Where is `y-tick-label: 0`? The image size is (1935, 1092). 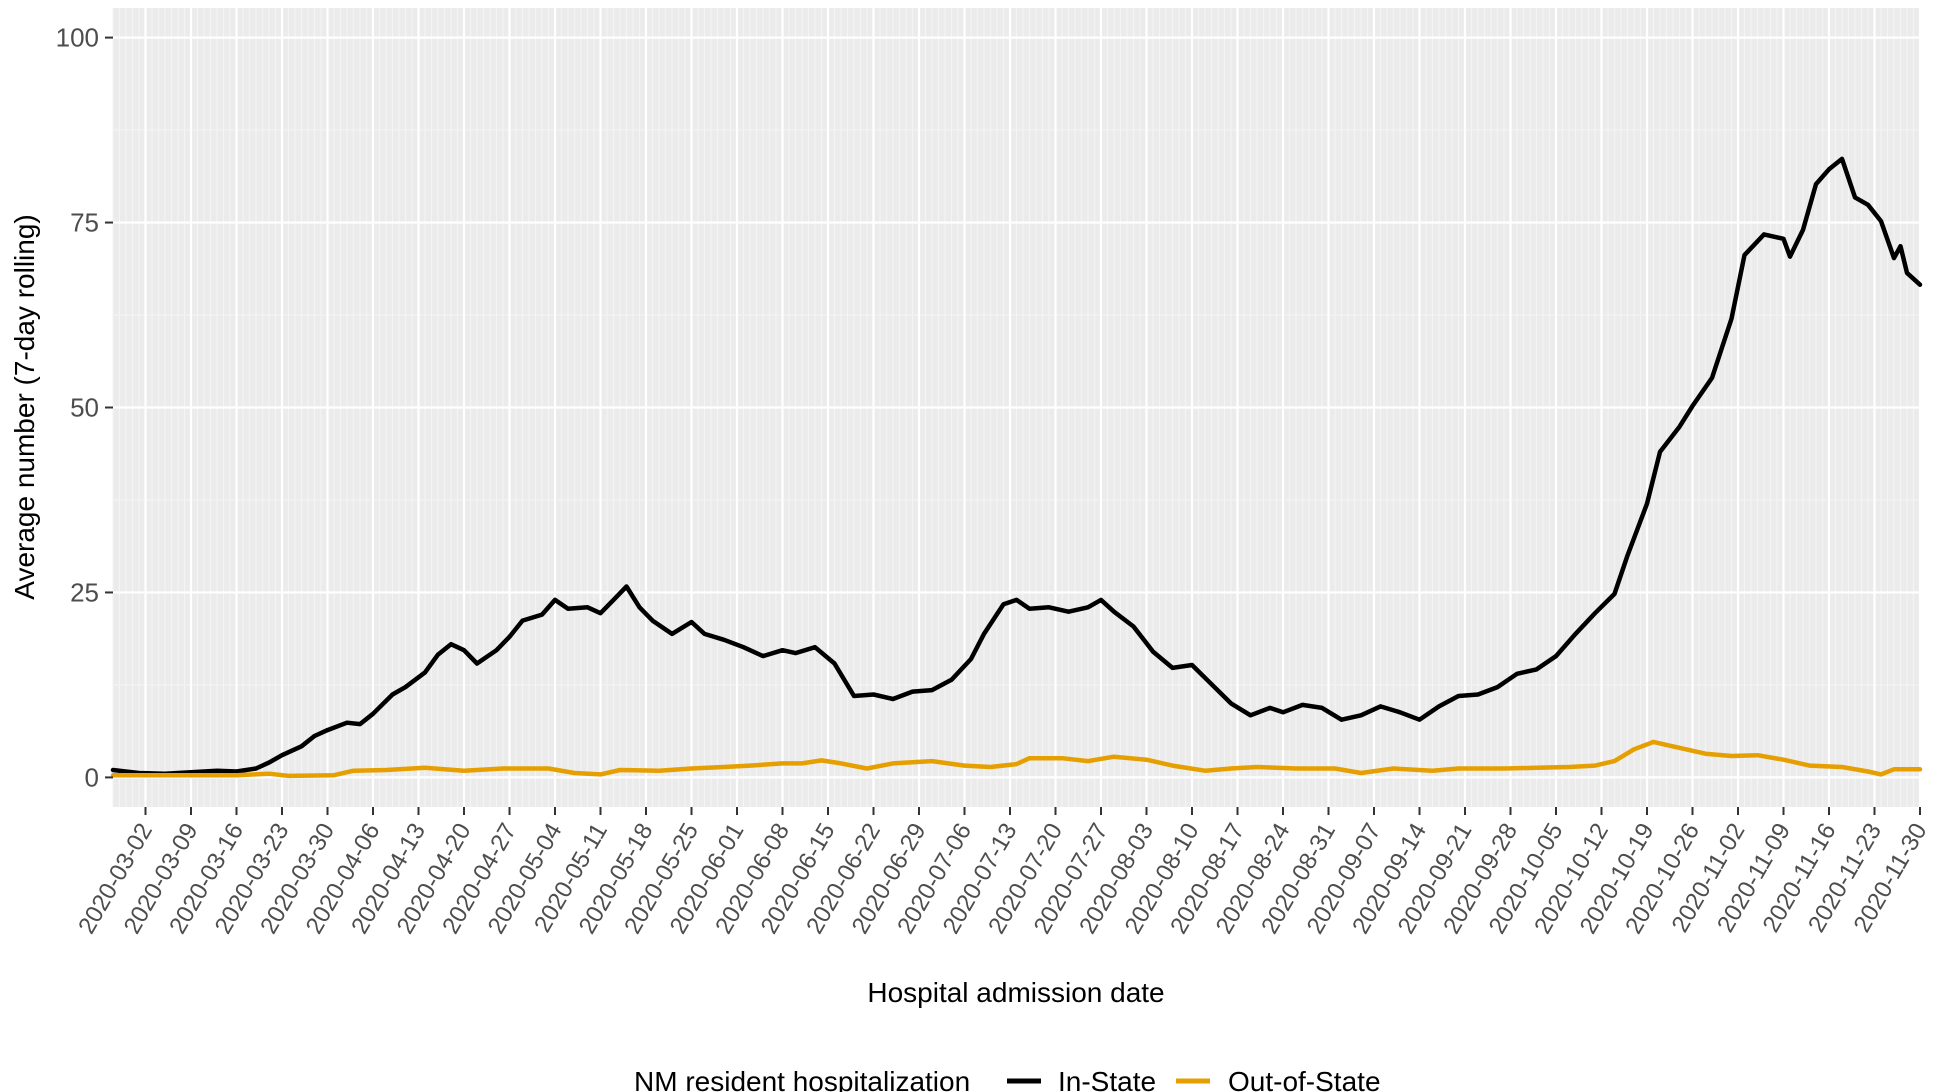
y-tick-label: 0 is located at coordinates (92, 777).